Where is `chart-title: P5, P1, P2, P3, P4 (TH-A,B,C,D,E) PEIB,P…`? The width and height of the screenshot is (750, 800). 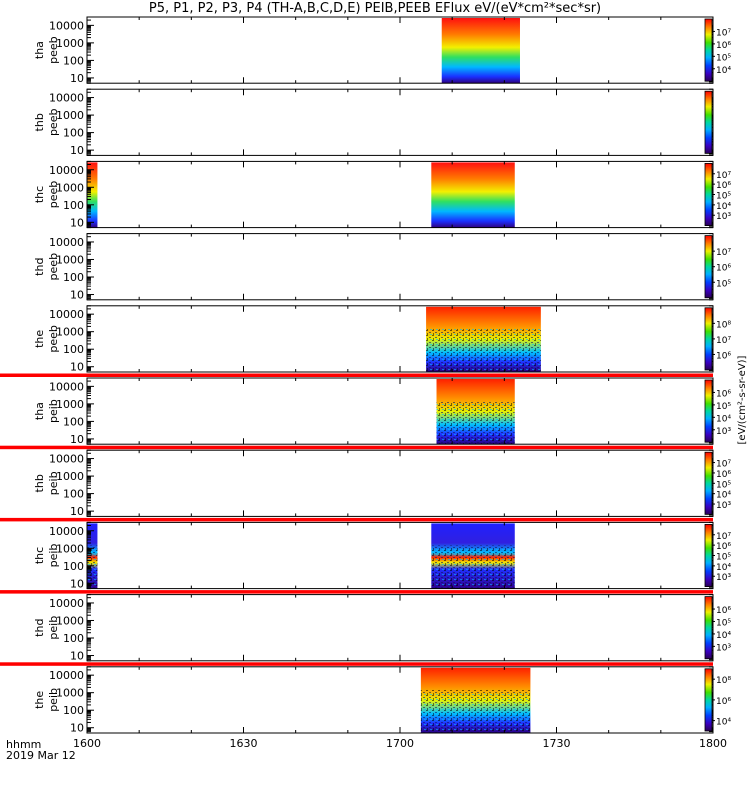
chart-title: P5, P1, P2, P3, P4 (TH-A,B,C,D,E) PEIB,P… is located at coordinates (375, 8).